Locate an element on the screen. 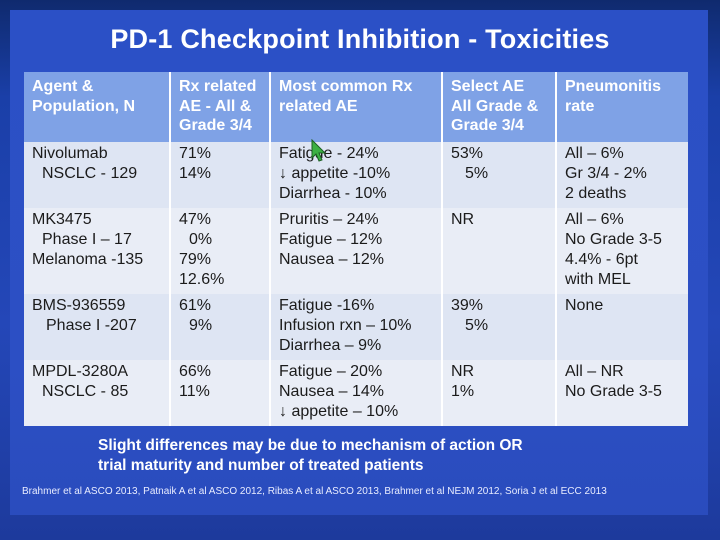  select-ae-value: 39% is located at coordinates (467, 305).